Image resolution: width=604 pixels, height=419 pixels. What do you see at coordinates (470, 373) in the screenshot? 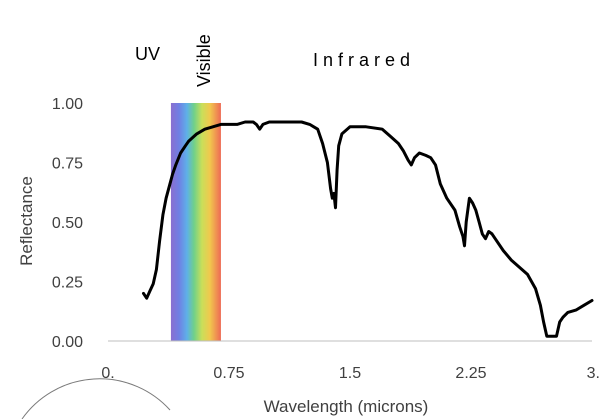
I see `x-tick-label: 2.25` at bounding box center [470, 373].